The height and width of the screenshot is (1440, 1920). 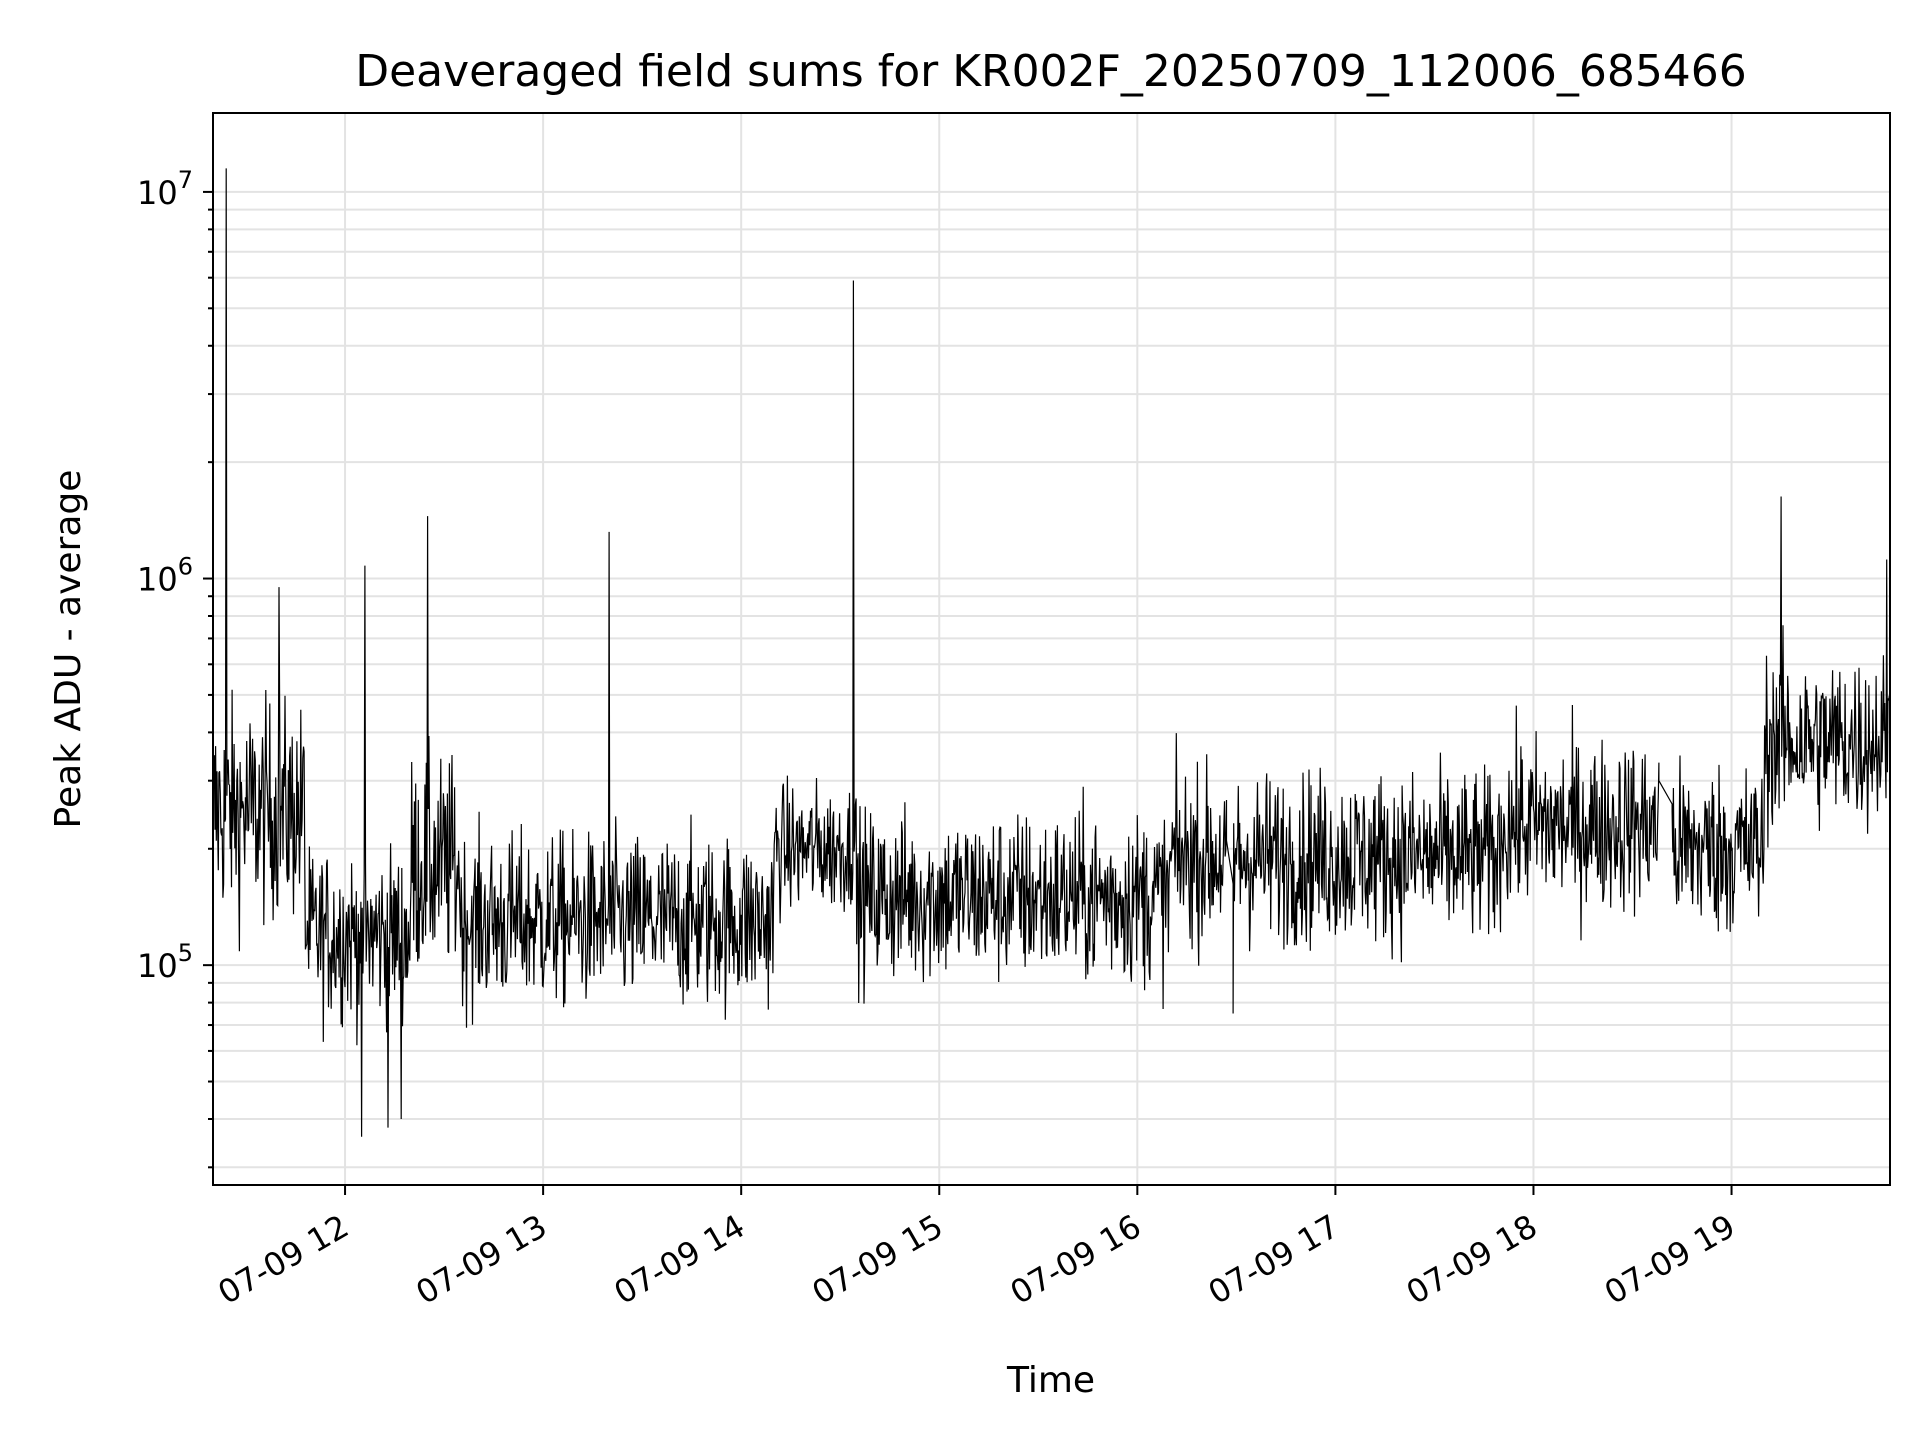 I want to click on y-tick-label: 10⁶, so click(x=165, y=576).